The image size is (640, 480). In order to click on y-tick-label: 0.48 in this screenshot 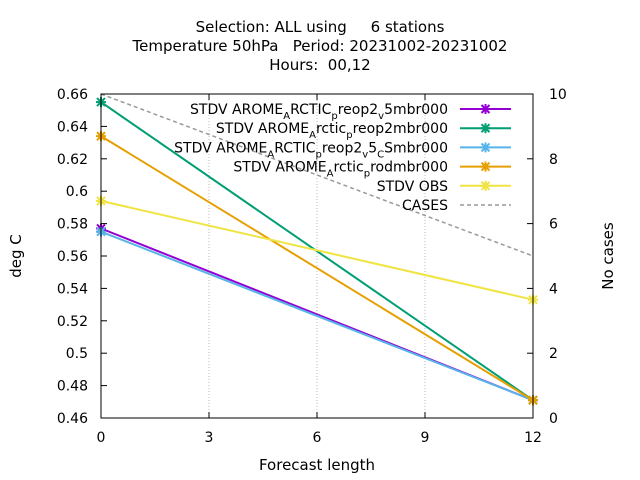, I will do `click(72, 387)`.